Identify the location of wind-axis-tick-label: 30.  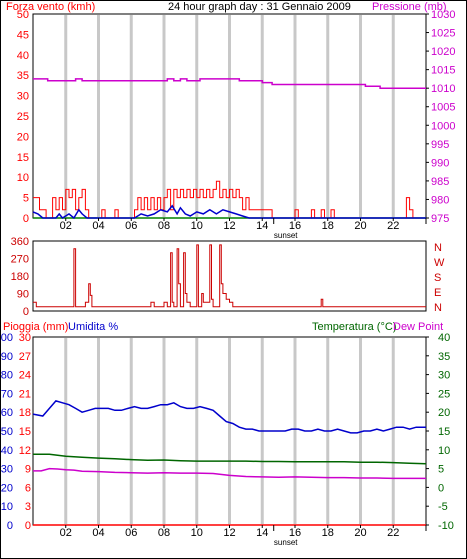
(23, 97).